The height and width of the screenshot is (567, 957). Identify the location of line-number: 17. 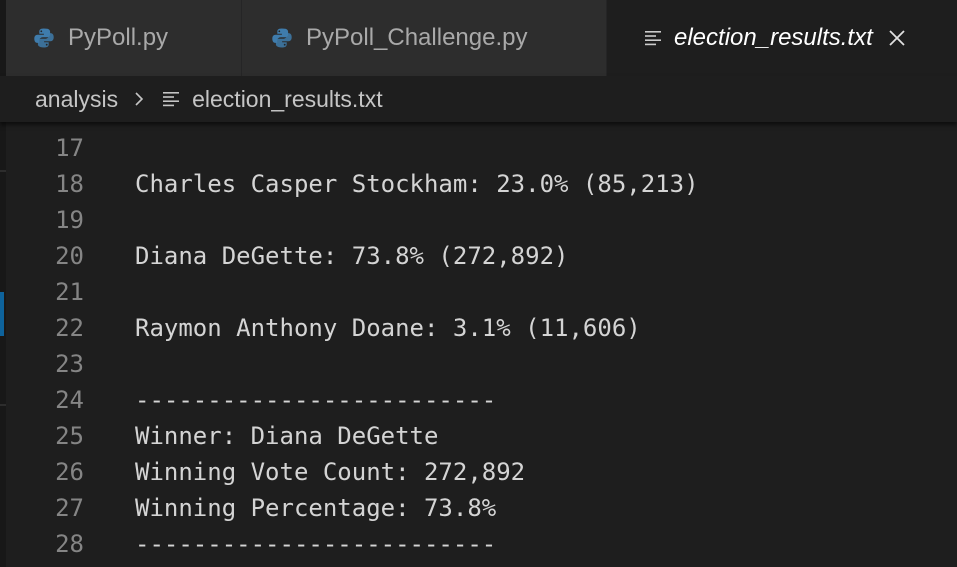
(69, 148).